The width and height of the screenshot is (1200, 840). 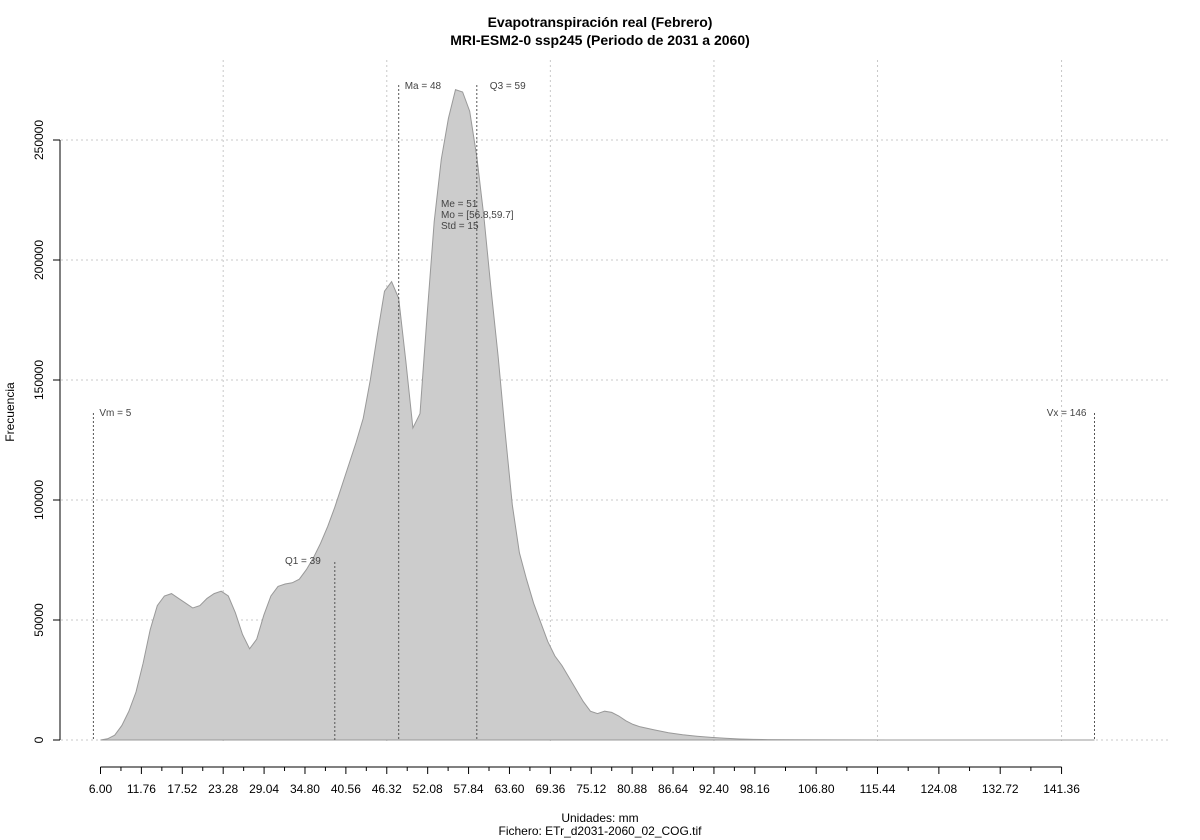 What do you see at coordinates (101, 789) in the screenshot?
I see `x-tick-label: 6.00` at bounding box center [101, 789].